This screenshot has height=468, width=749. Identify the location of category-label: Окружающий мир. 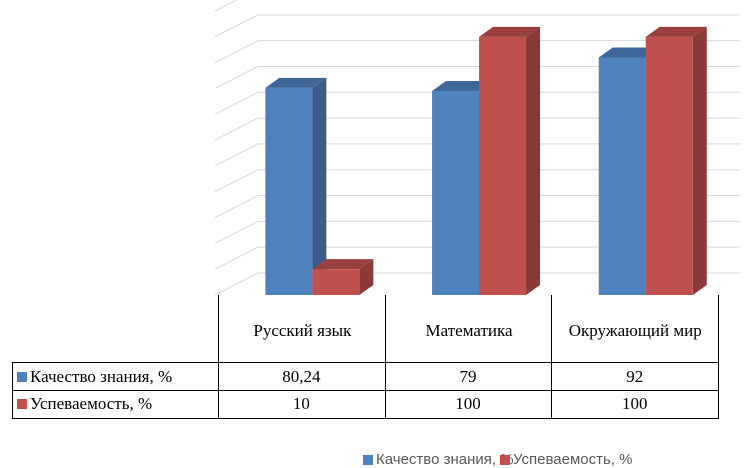
(635, 330).